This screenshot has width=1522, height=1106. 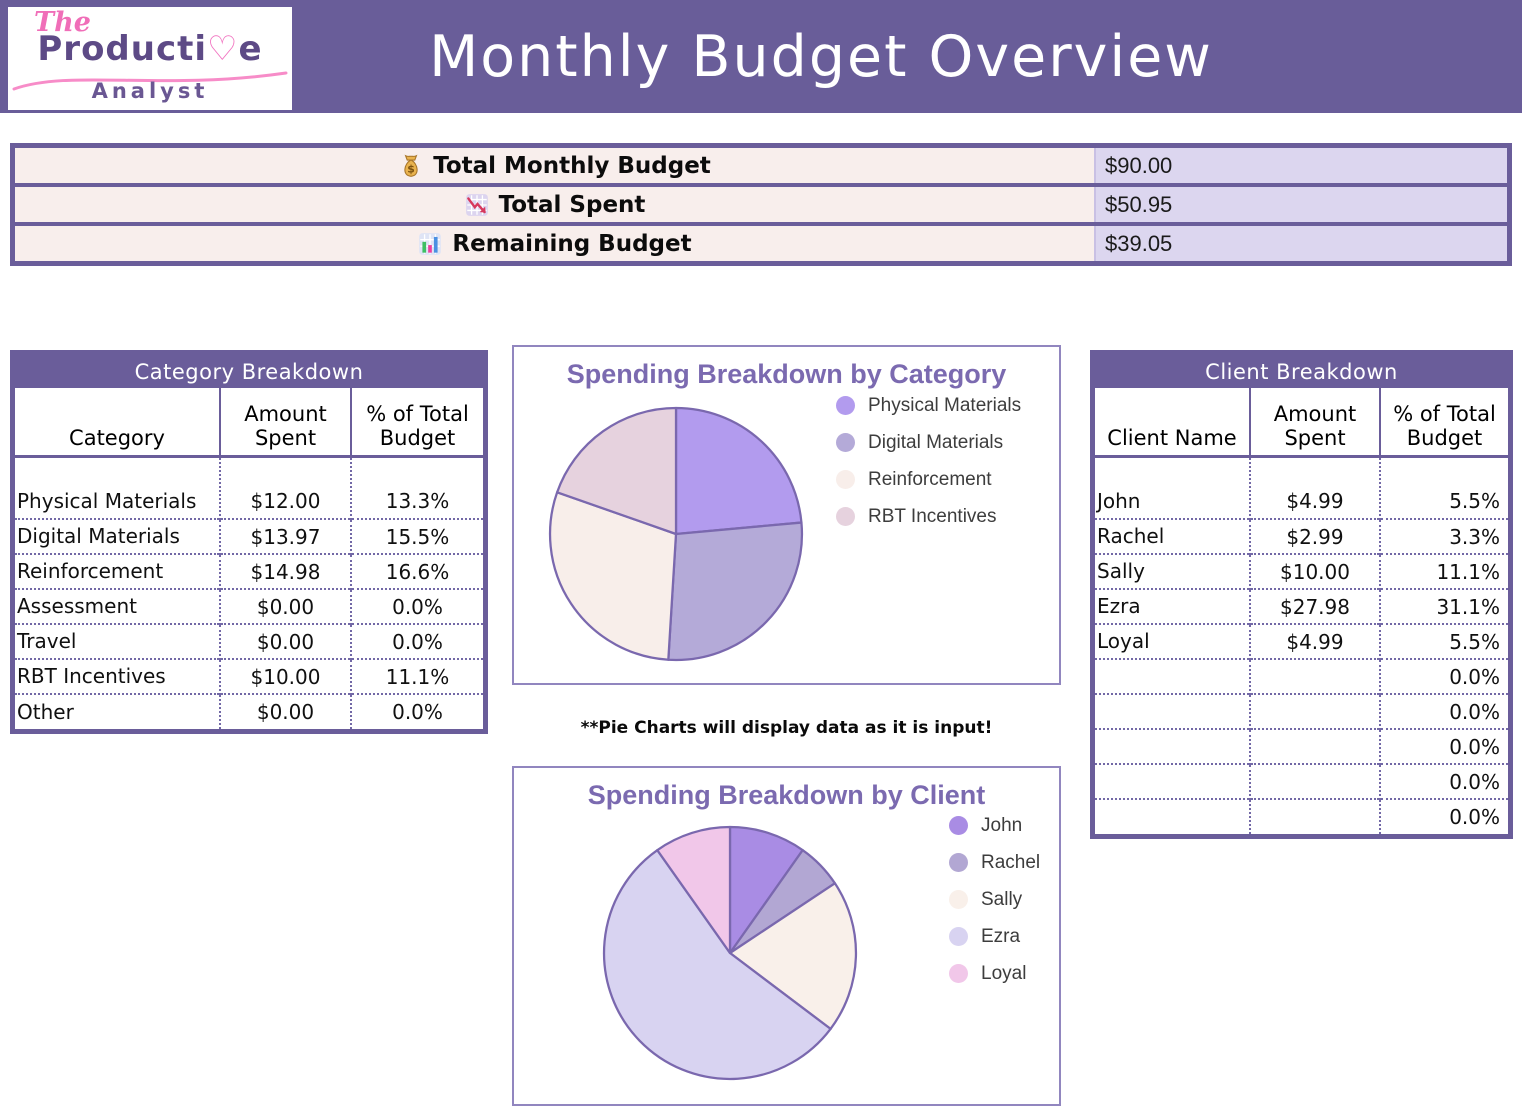 I want to click on client-cell: Loyal, so click(x=1172, y=641).